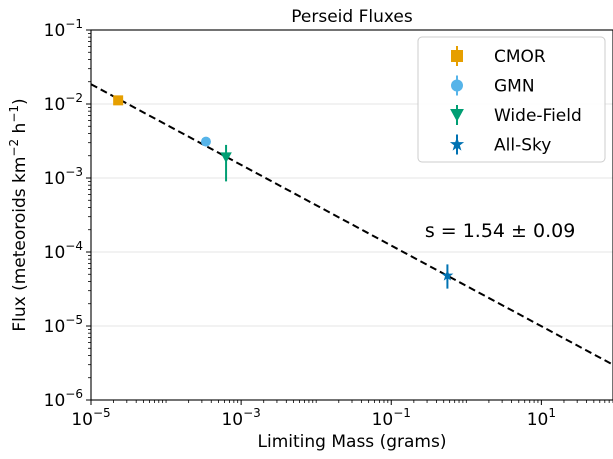 The width and height of the screenshot is (613, 459). I want to click on legend: CMOR GMN Wide-Field All-Sky, so click(511, 99).